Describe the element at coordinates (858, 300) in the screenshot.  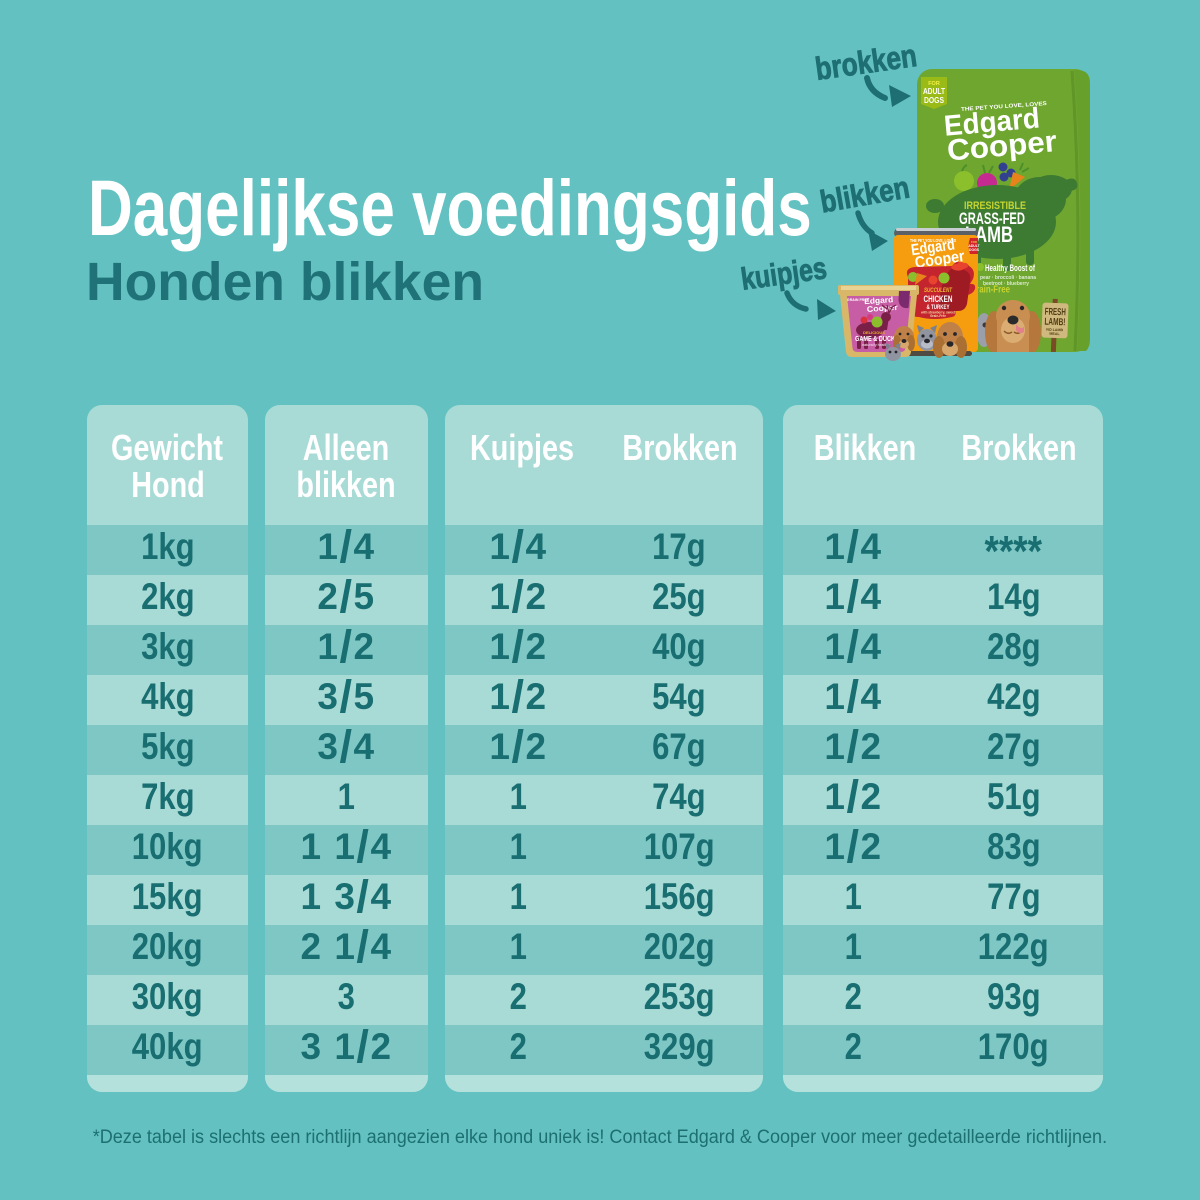
I see `svg-text: GRAIN FREE` at that location.